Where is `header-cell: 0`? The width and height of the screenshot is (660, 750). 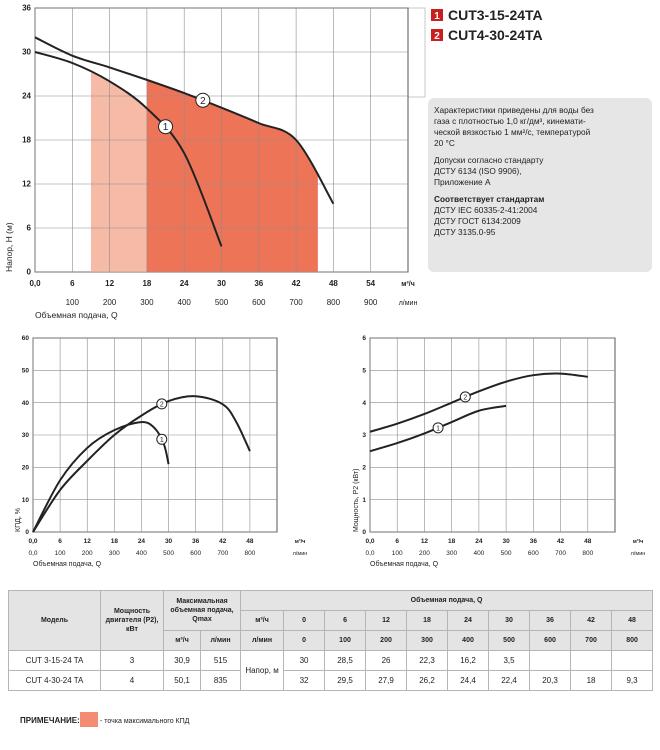 header-cell: 0 is located at coordinates (304, 640).